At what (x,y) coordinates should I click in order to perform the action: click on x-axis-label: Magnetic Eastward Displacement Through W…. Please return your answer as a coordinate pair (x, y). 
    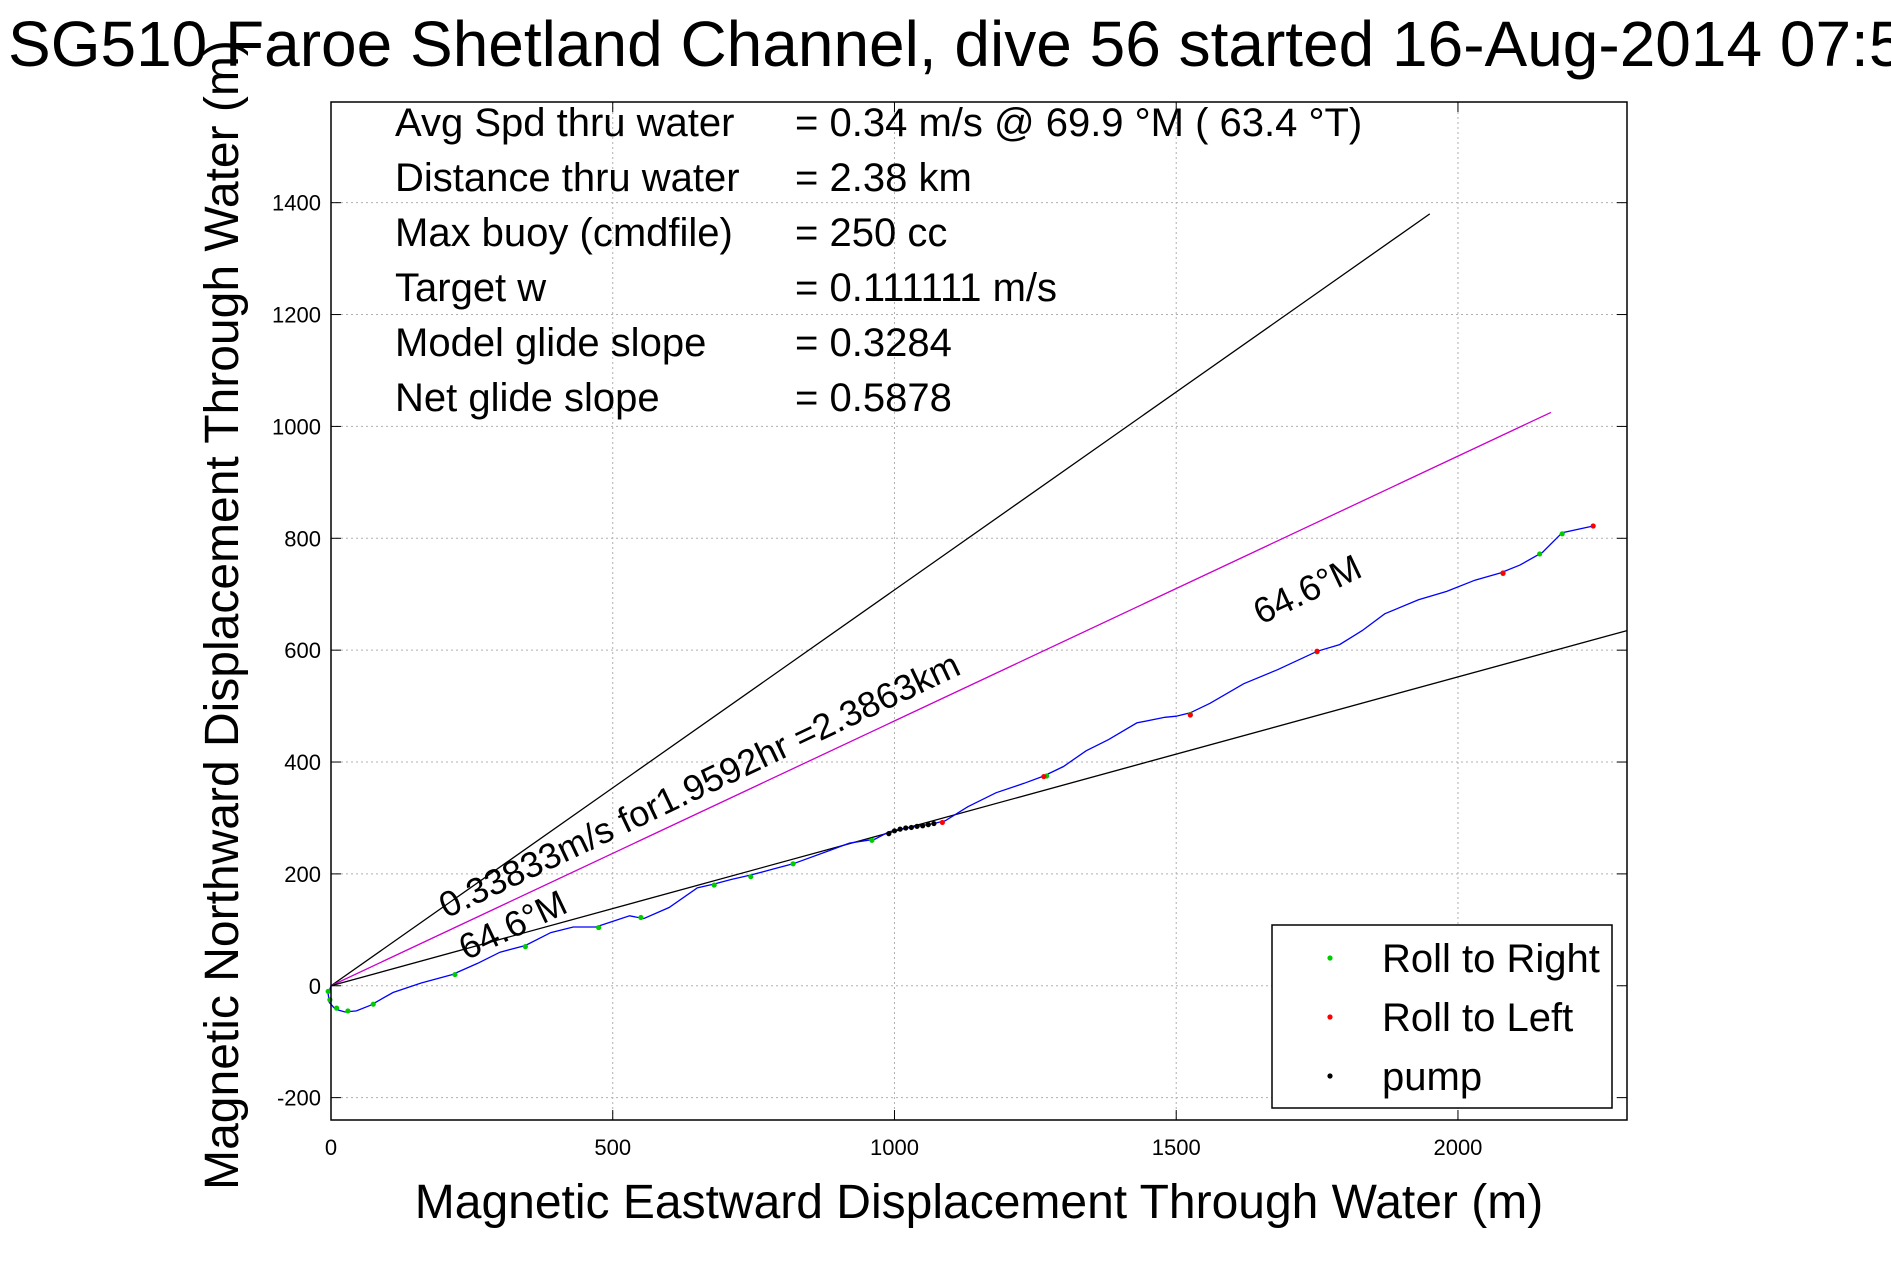
    Looking at the image, I should click on (979, 1202).